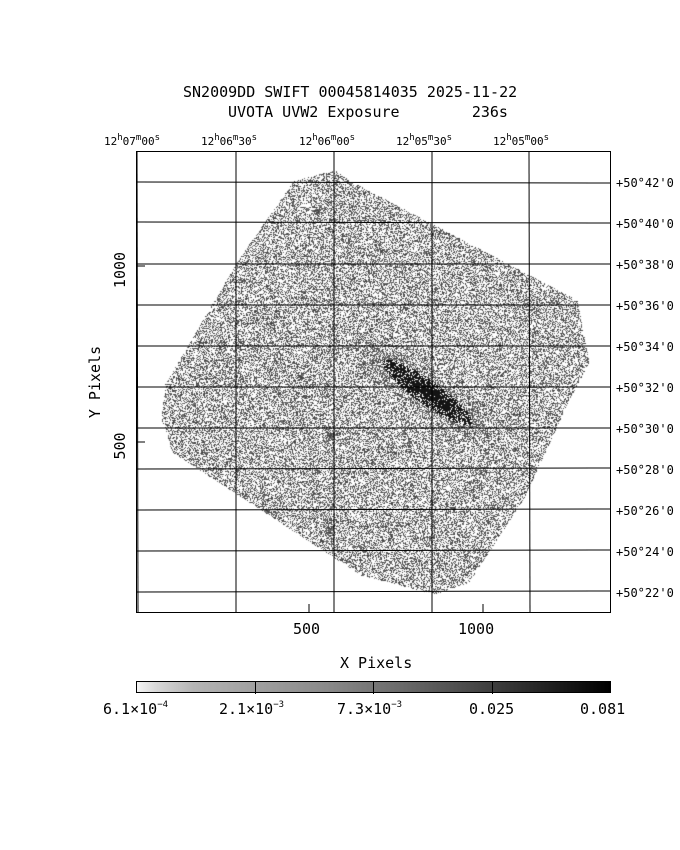 This screenshot has height=850, width=680. What do you see at coordinates (350, 92) in the screenshot?
I see `image-title-line1: SN2009DD SWIFT 00045814035 2025-11-22` at bounding box center [350, 92].